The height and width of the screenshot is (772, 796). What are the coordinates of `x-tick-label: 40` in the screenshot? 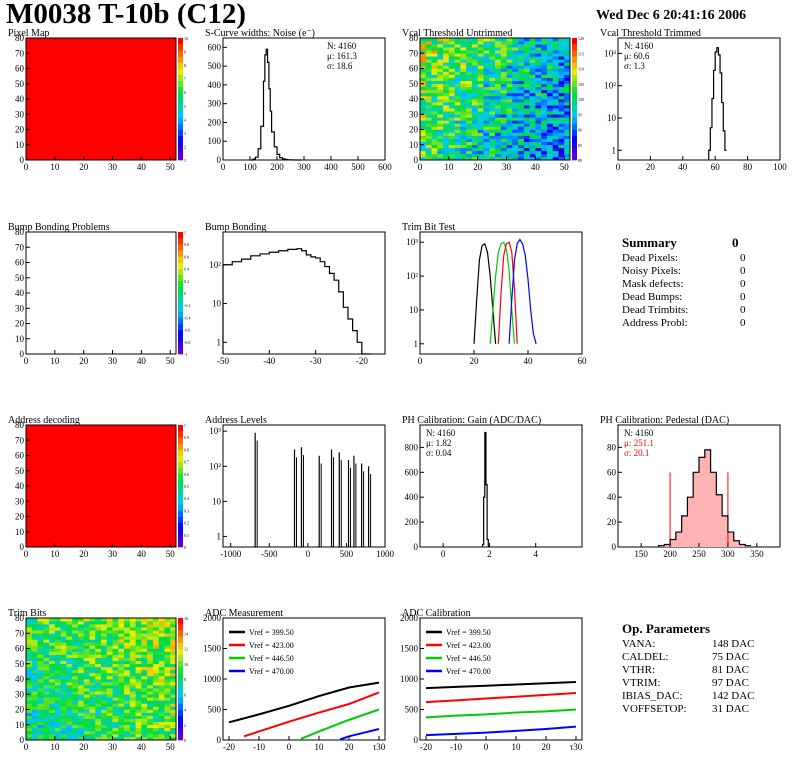 It's located at (529, 361).